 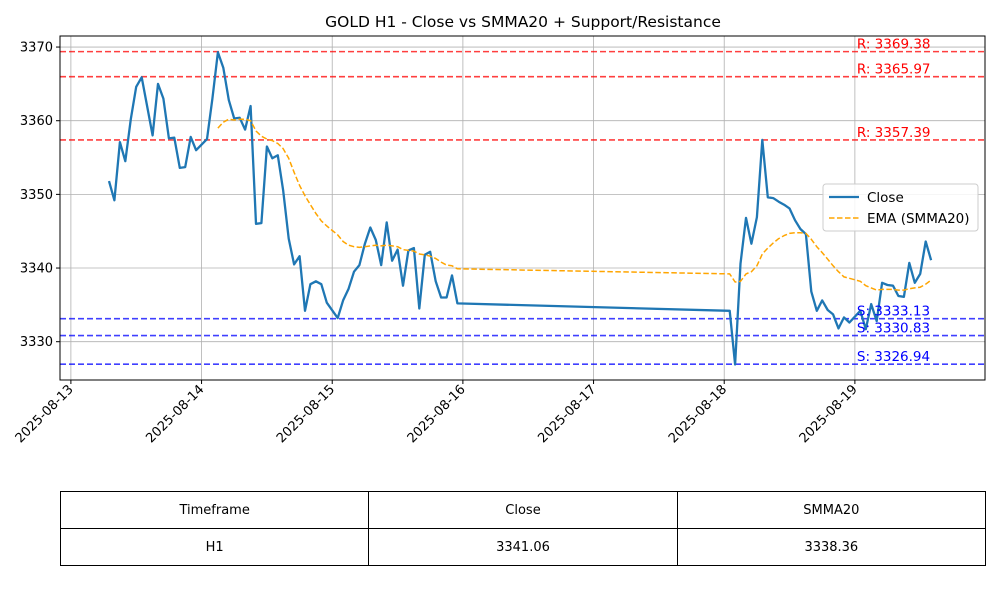 I want to click on x-tick-label: 2025-08-17, so click(x=567, y=414).